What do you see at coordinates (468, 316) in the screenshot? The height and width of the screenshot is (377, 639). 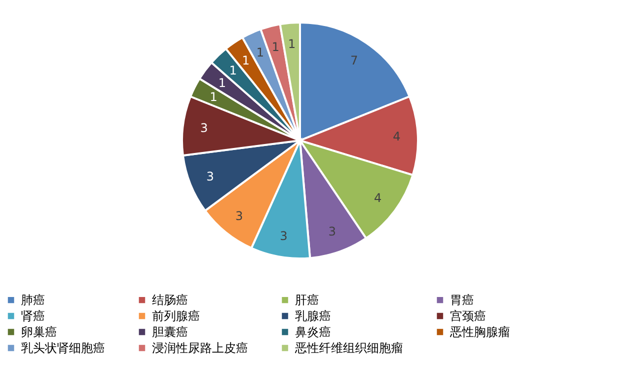 I see `legend-label: 宫颈癌` at bounding box center [468, 316].